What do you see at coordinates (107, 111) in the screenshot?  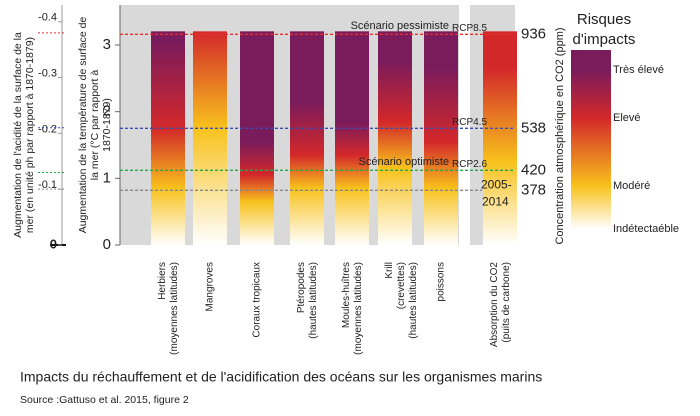 I see `y-tick-label: 2` at bounding box center [107, 111].